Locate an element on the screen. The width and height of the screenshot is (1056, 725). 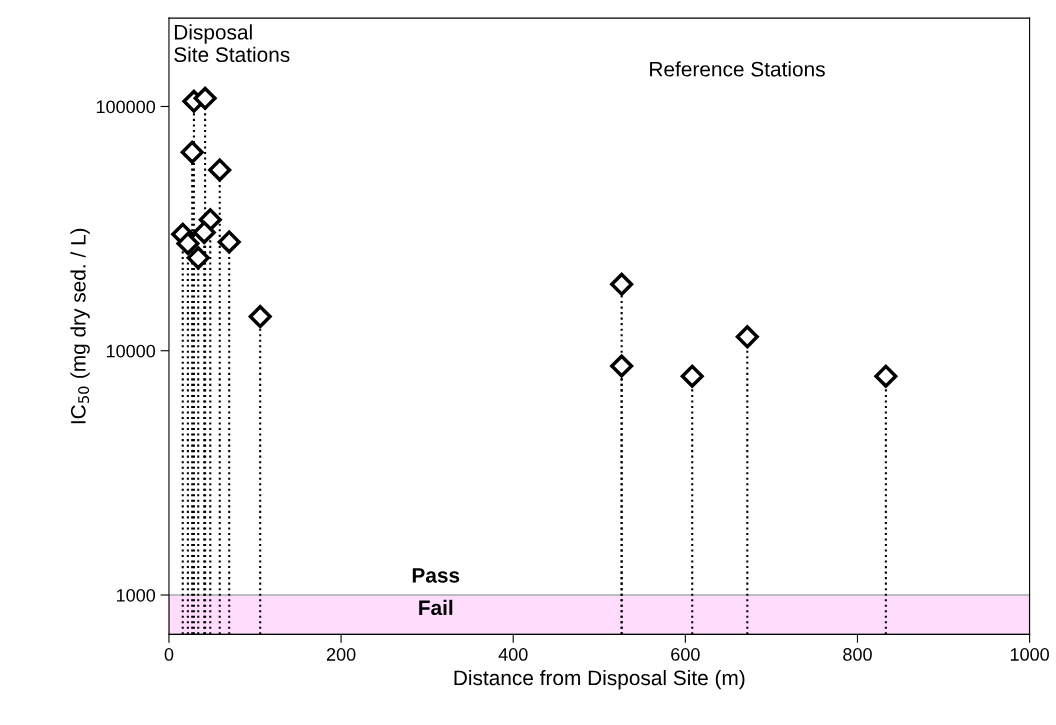
y-axis-title: IC$_{50}$ (mg dry sed. / L) is located at coordinates (80, 326).